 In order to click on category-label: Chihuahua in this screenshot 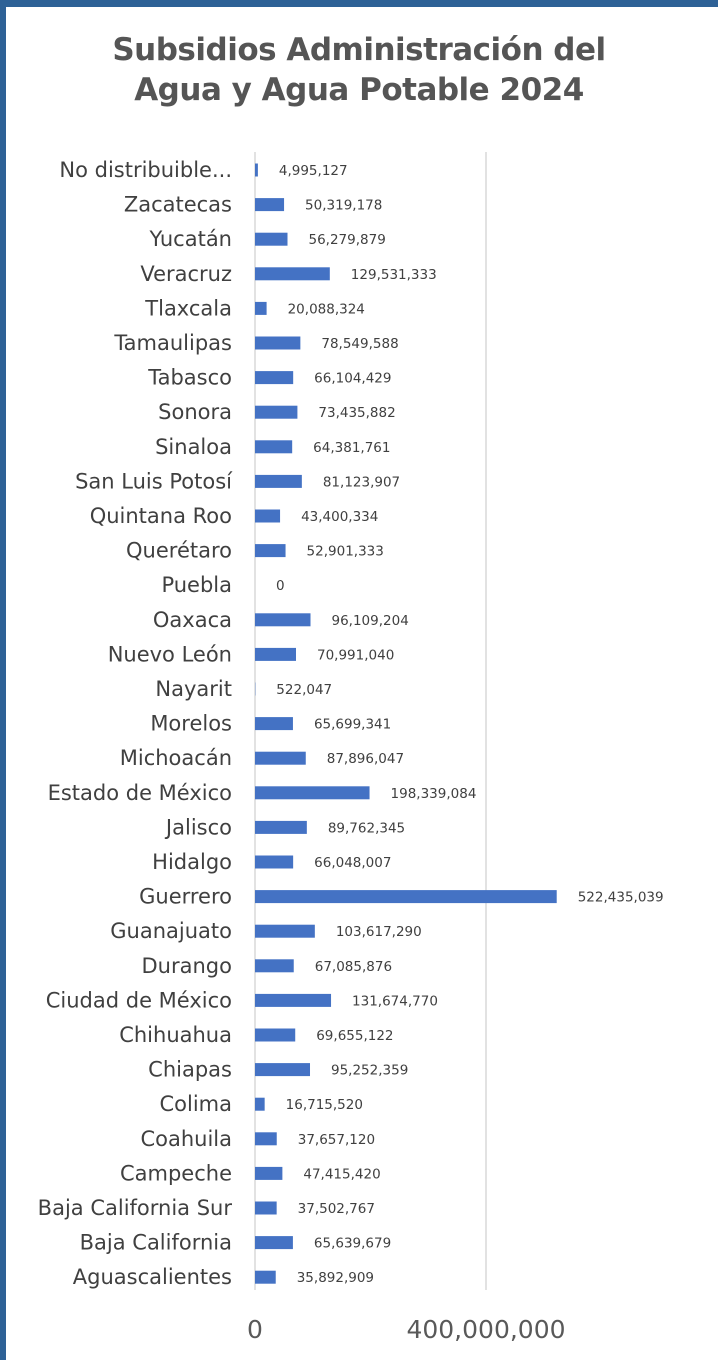, I will do `click(175, 1035)`.